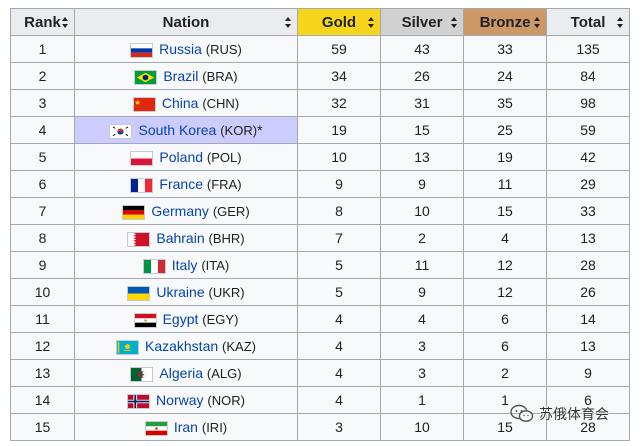 The width and height of the screenshot is (642, 446). I want to click on country-link: Poland, so click(181, 156).